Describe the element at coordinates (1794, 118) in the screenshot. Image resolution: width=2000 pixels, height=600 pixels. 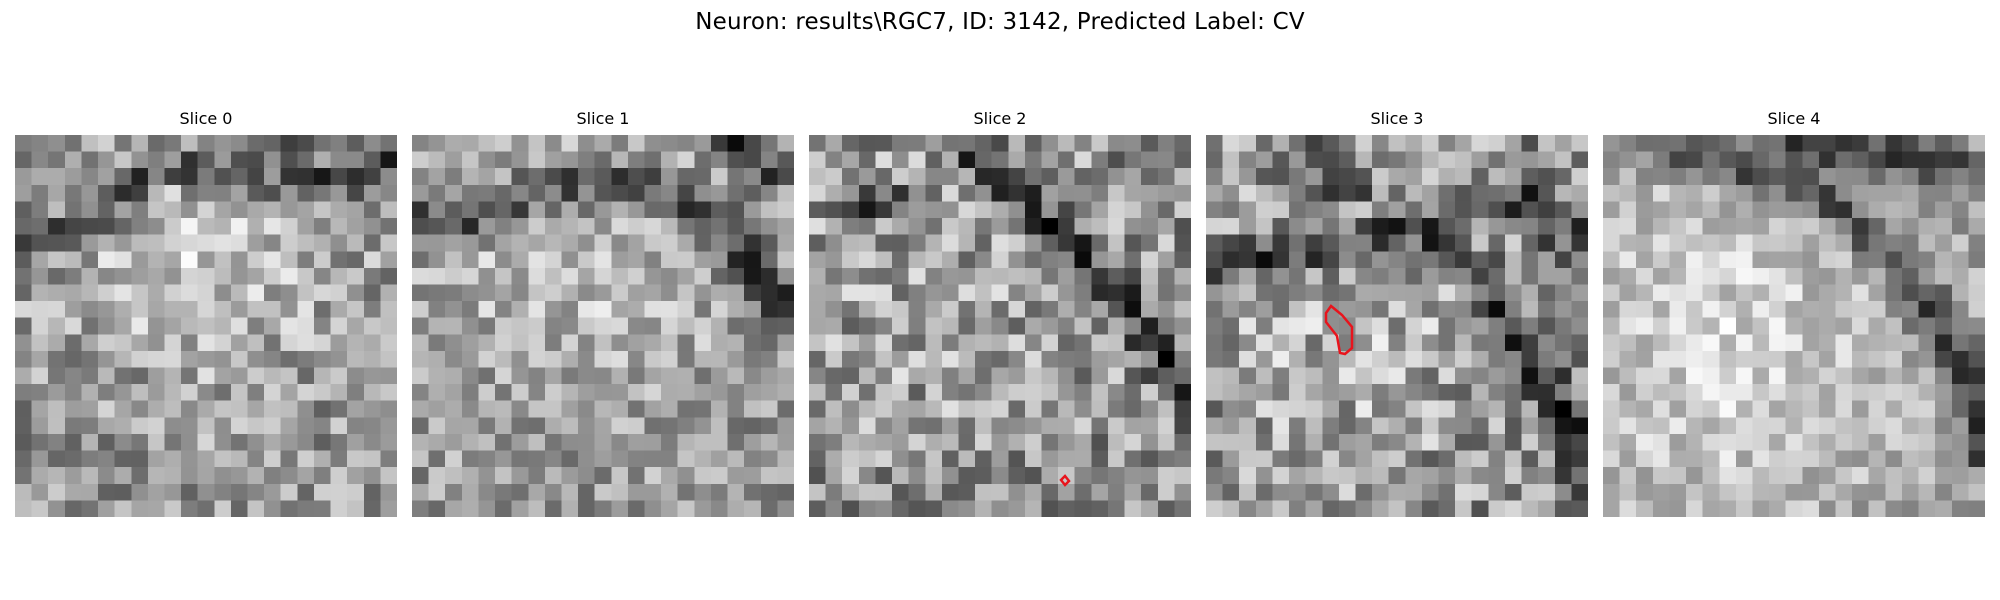
I see `slice-title-4: Slice 4` at that location.